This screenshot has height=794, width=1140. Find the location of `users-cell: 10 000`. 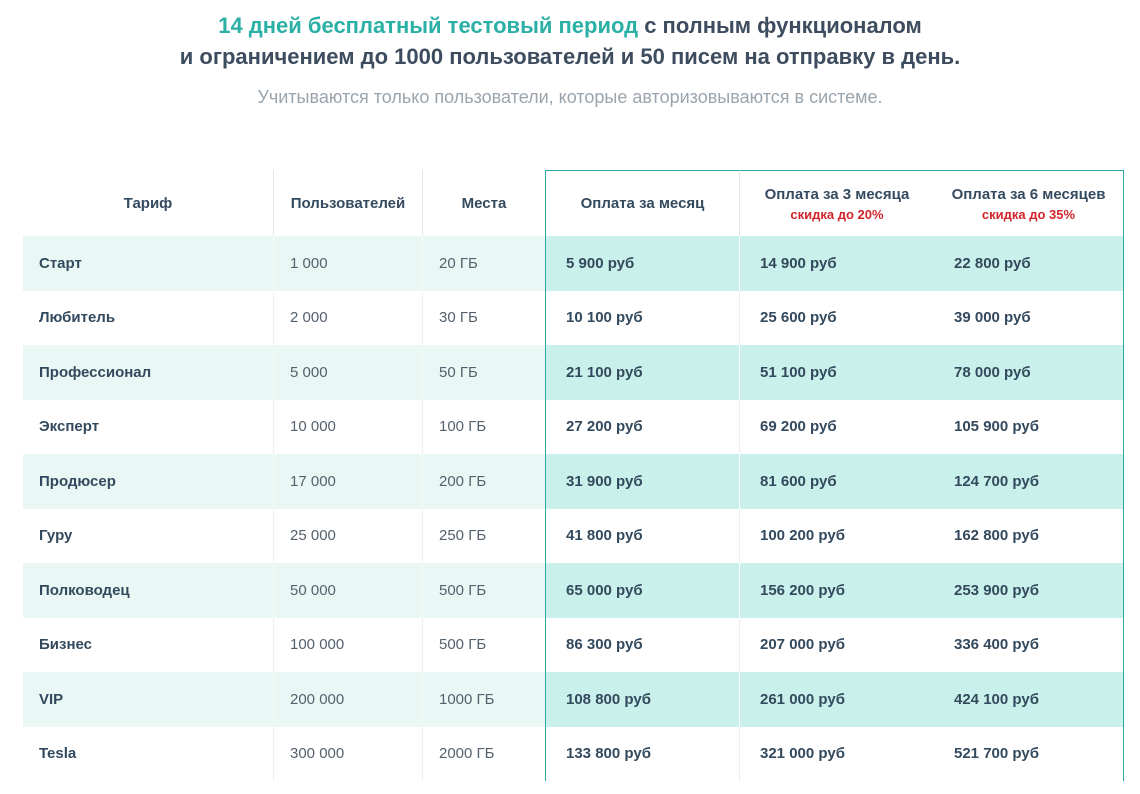

users-cell: 10 000 is located at coordinates (347, 426).